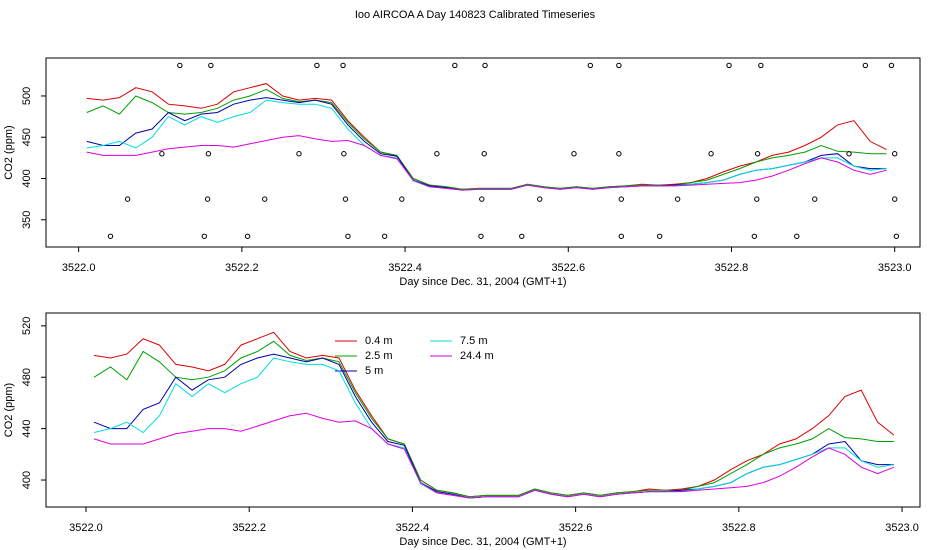 The height and width of the screenshot is (550, 950). I want to click on legend-label: 5 m, so click(374, 371).